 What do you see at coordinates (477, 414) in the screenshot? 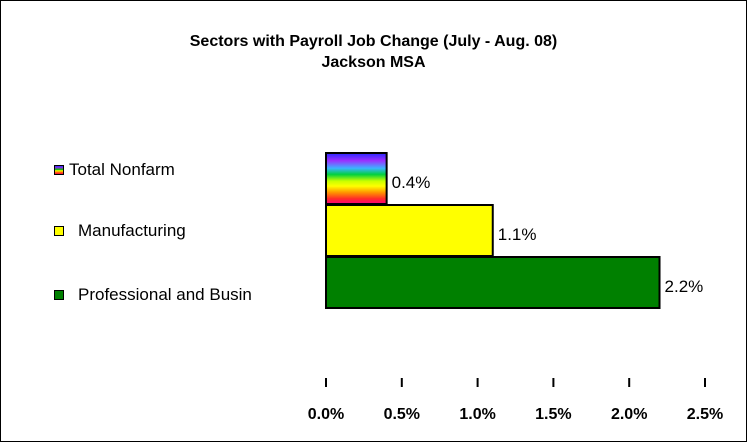
I see `x-tick-label: 1.0%` at bounding box center [477, 414].